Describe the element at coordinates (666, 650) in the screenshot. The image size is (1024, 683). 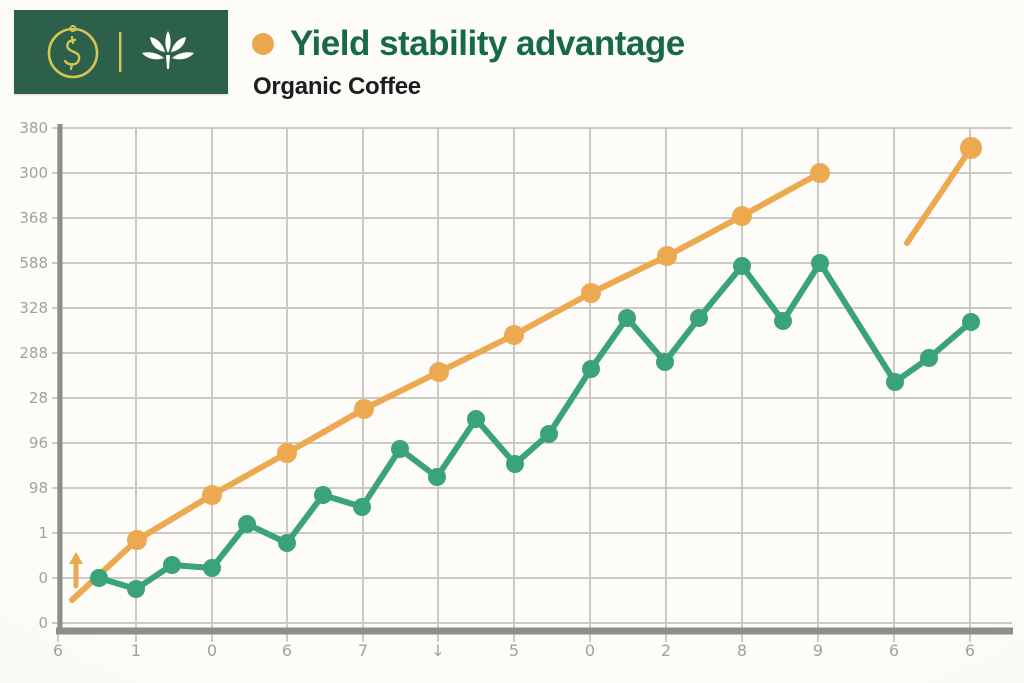
I see `x-tick-label: 2` at that location.